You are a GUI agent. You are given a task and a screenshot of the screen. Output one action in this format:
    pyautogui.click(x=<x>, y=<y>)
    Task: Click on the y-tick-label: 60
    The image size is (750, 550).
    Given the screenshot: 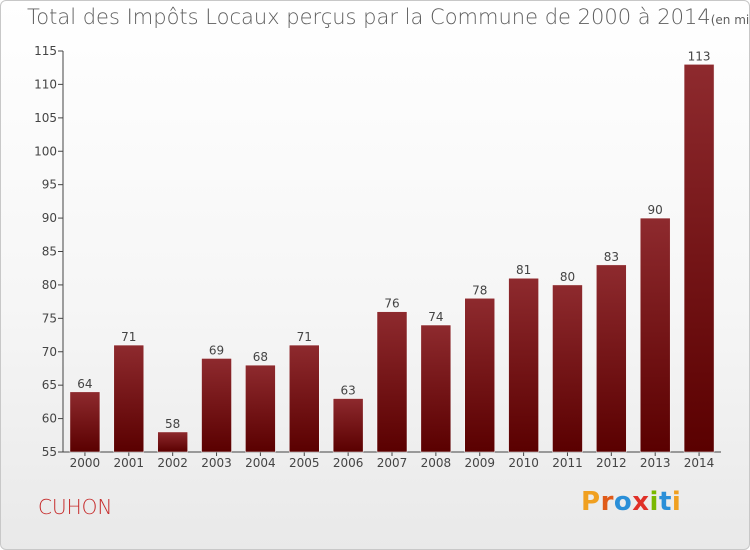 What is the action you would take?
    pyautogui.click(x=49, y=419)
    